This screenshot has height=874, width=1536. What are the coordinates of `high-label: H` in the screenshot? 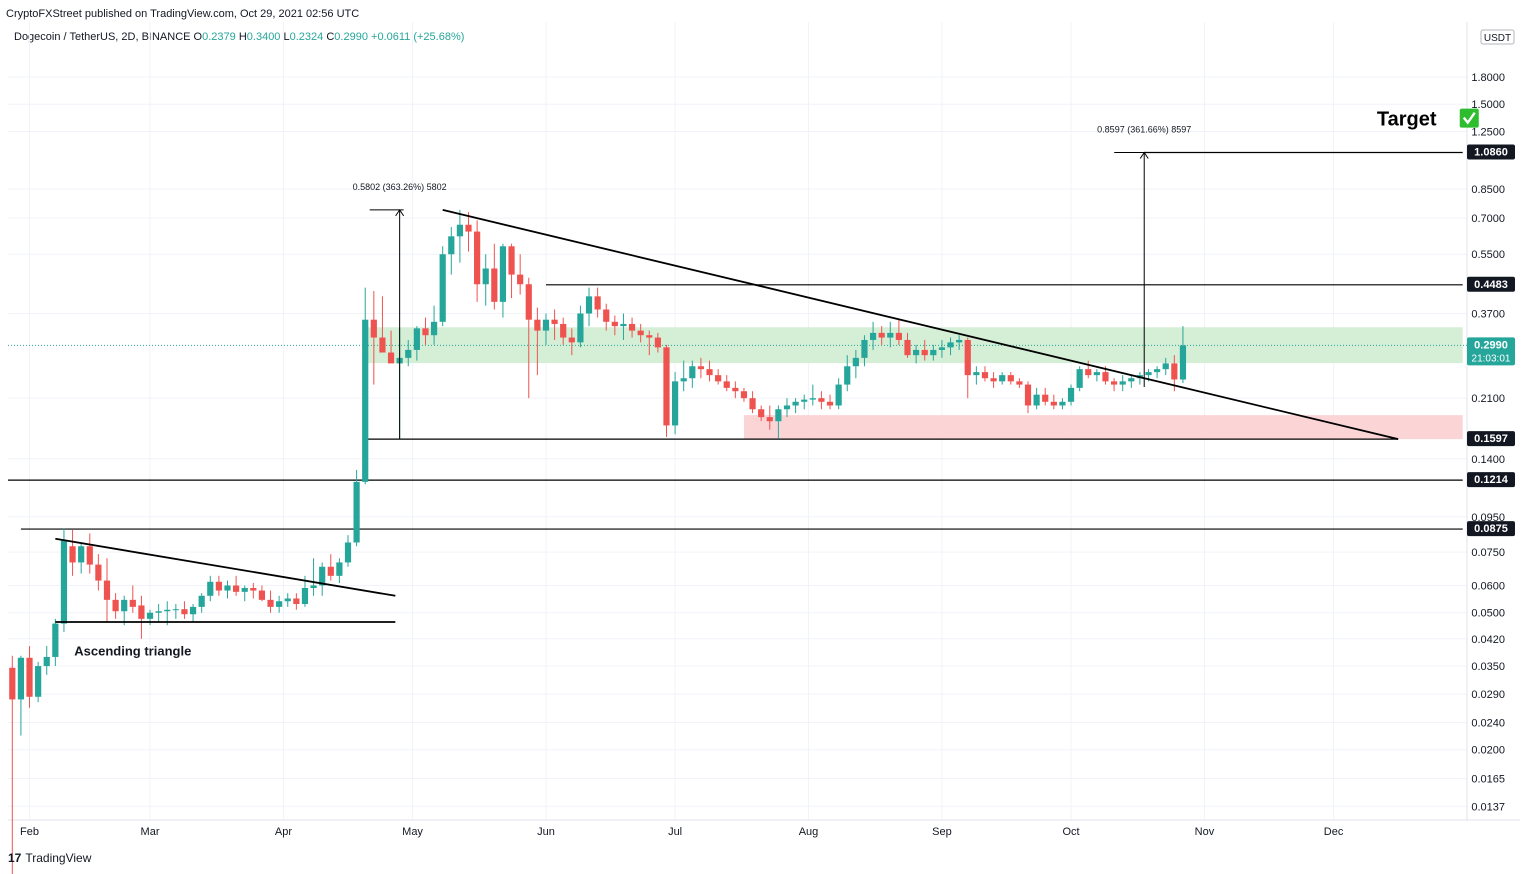 It's located at (242, 37).